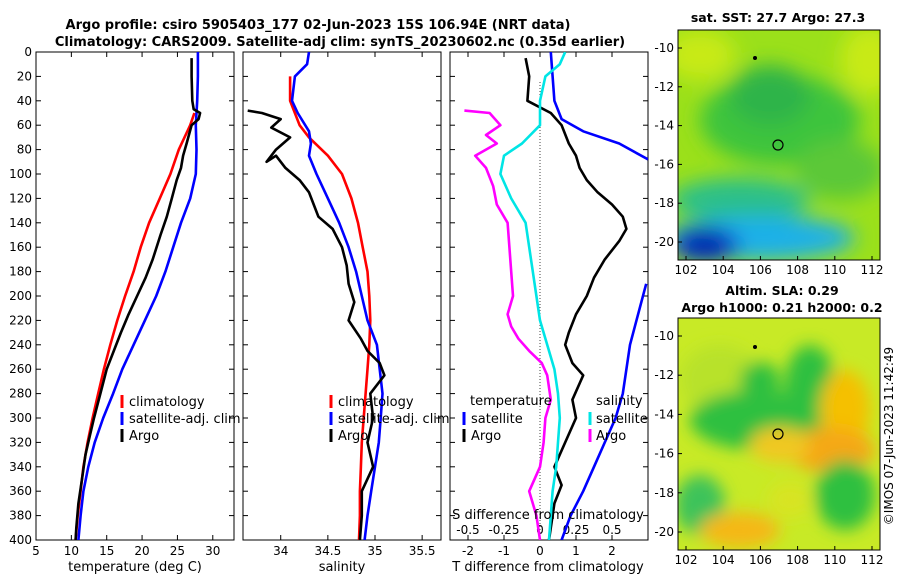 This screenshot has height=584, width=900. What do you see at coordinates (20, 247) in the screenshot?
I see `y-tick-label: 160` at bounding box center [20, 247].